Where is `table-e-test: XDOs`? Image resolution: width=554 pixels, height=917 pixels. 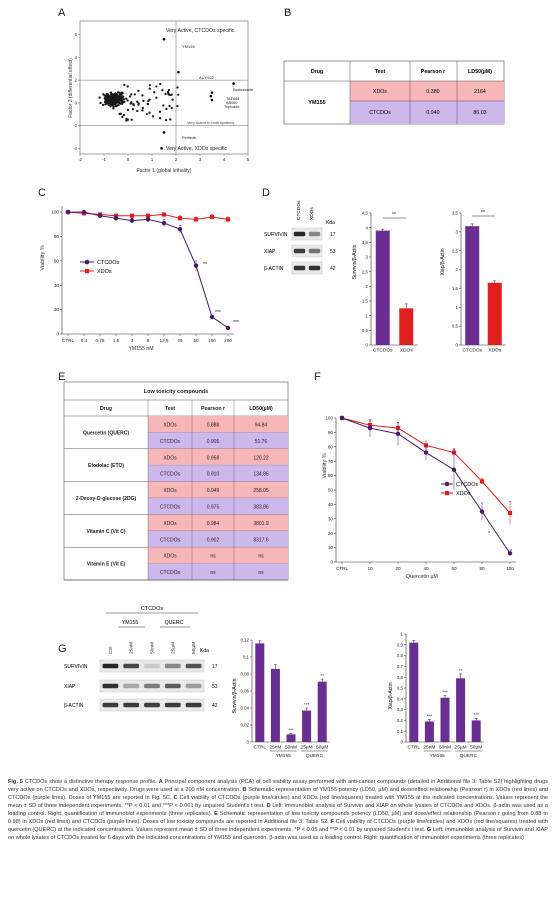 table-e-test: XDOs is located at coordinates (170, 557).